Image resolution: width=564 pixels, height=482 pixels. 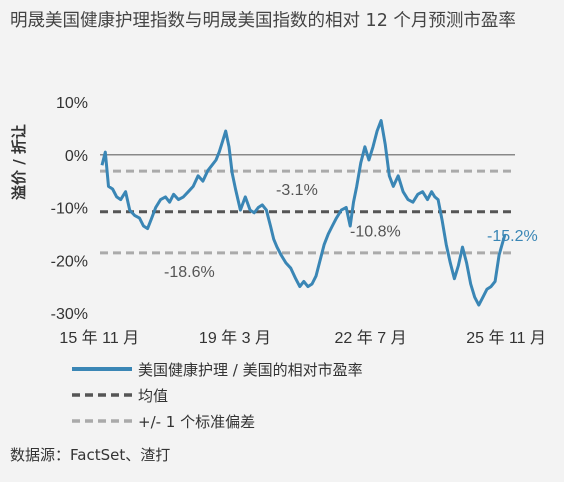 What do you see at coordinates (506, 338) in the screenshot?
I see `x-tick-label: 25 年 11 月` at bounding box center [506, 338].